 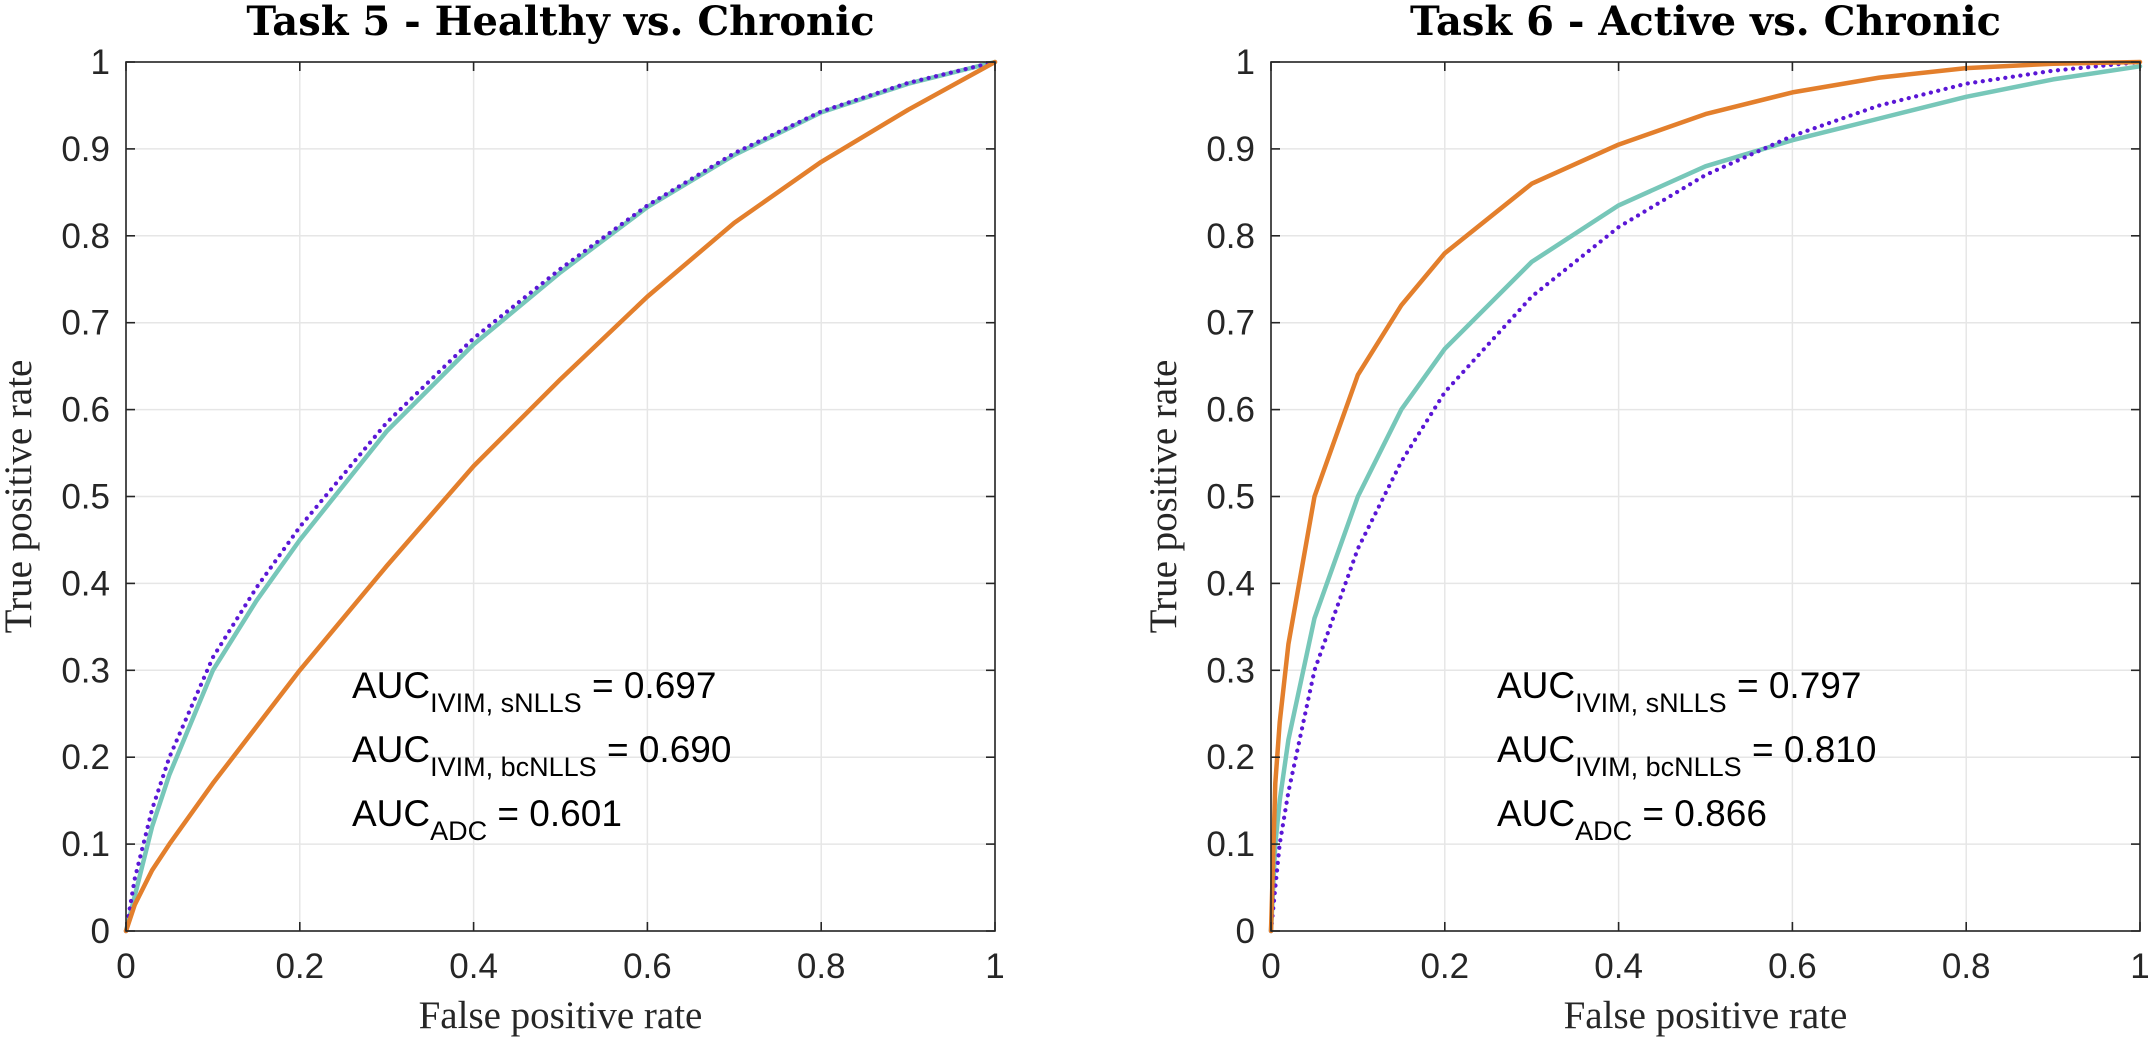 I want to click on auc-annotation: AUCIVIM, sNLLS = 0.797, so click(x=1679, y=691).